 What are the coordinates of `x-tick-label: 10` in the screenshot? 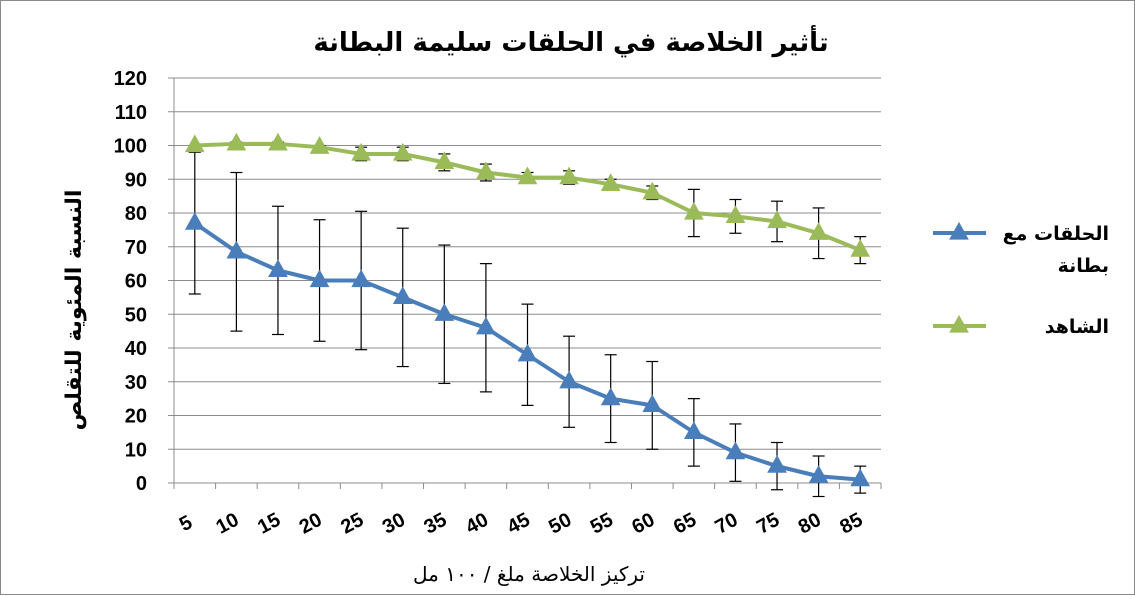 It's located at (228, 524).